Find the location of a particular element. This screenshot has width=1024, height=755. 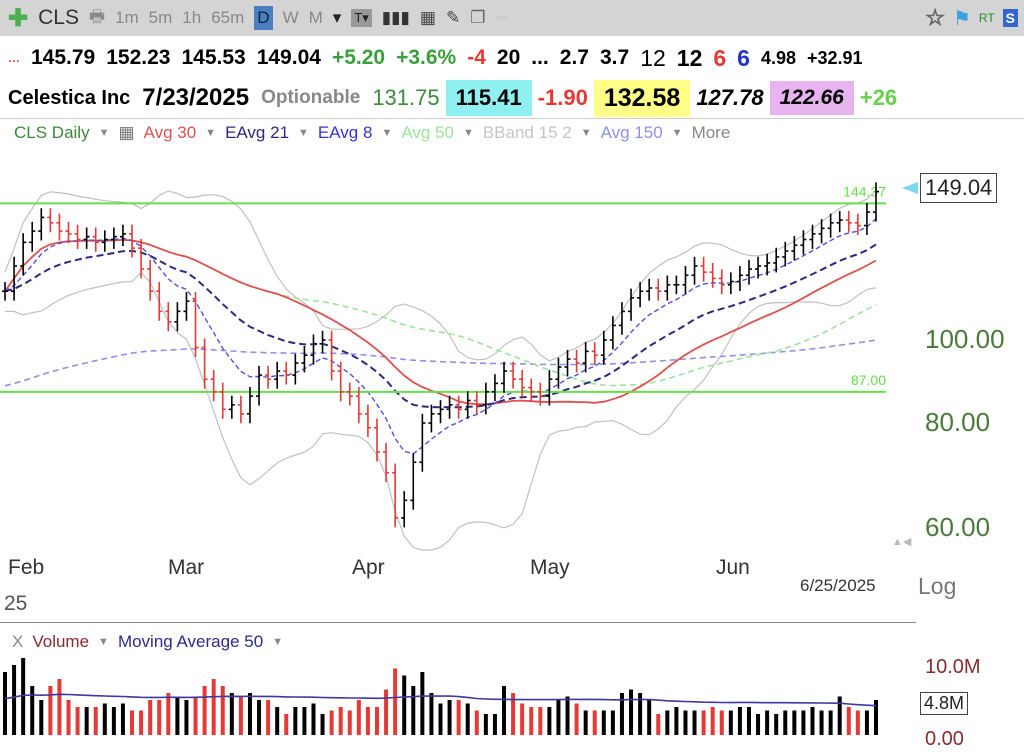

close-pane-button: X is located at coordinates (18, 641).